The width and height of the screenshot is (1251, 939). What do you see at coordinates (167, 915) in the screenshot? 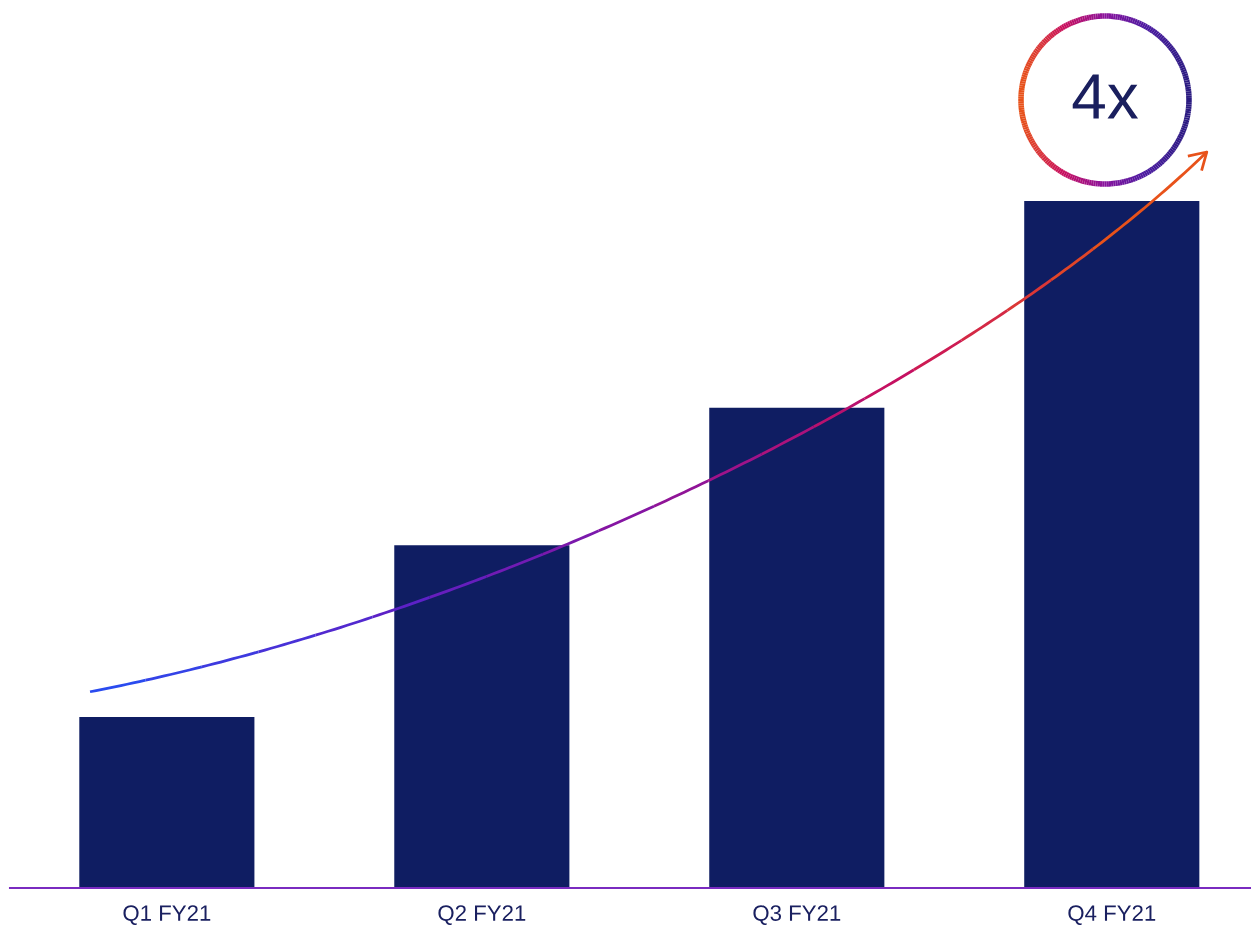
I see `x-tick-label: Q1 FY21` at bounding box center [167, 915].